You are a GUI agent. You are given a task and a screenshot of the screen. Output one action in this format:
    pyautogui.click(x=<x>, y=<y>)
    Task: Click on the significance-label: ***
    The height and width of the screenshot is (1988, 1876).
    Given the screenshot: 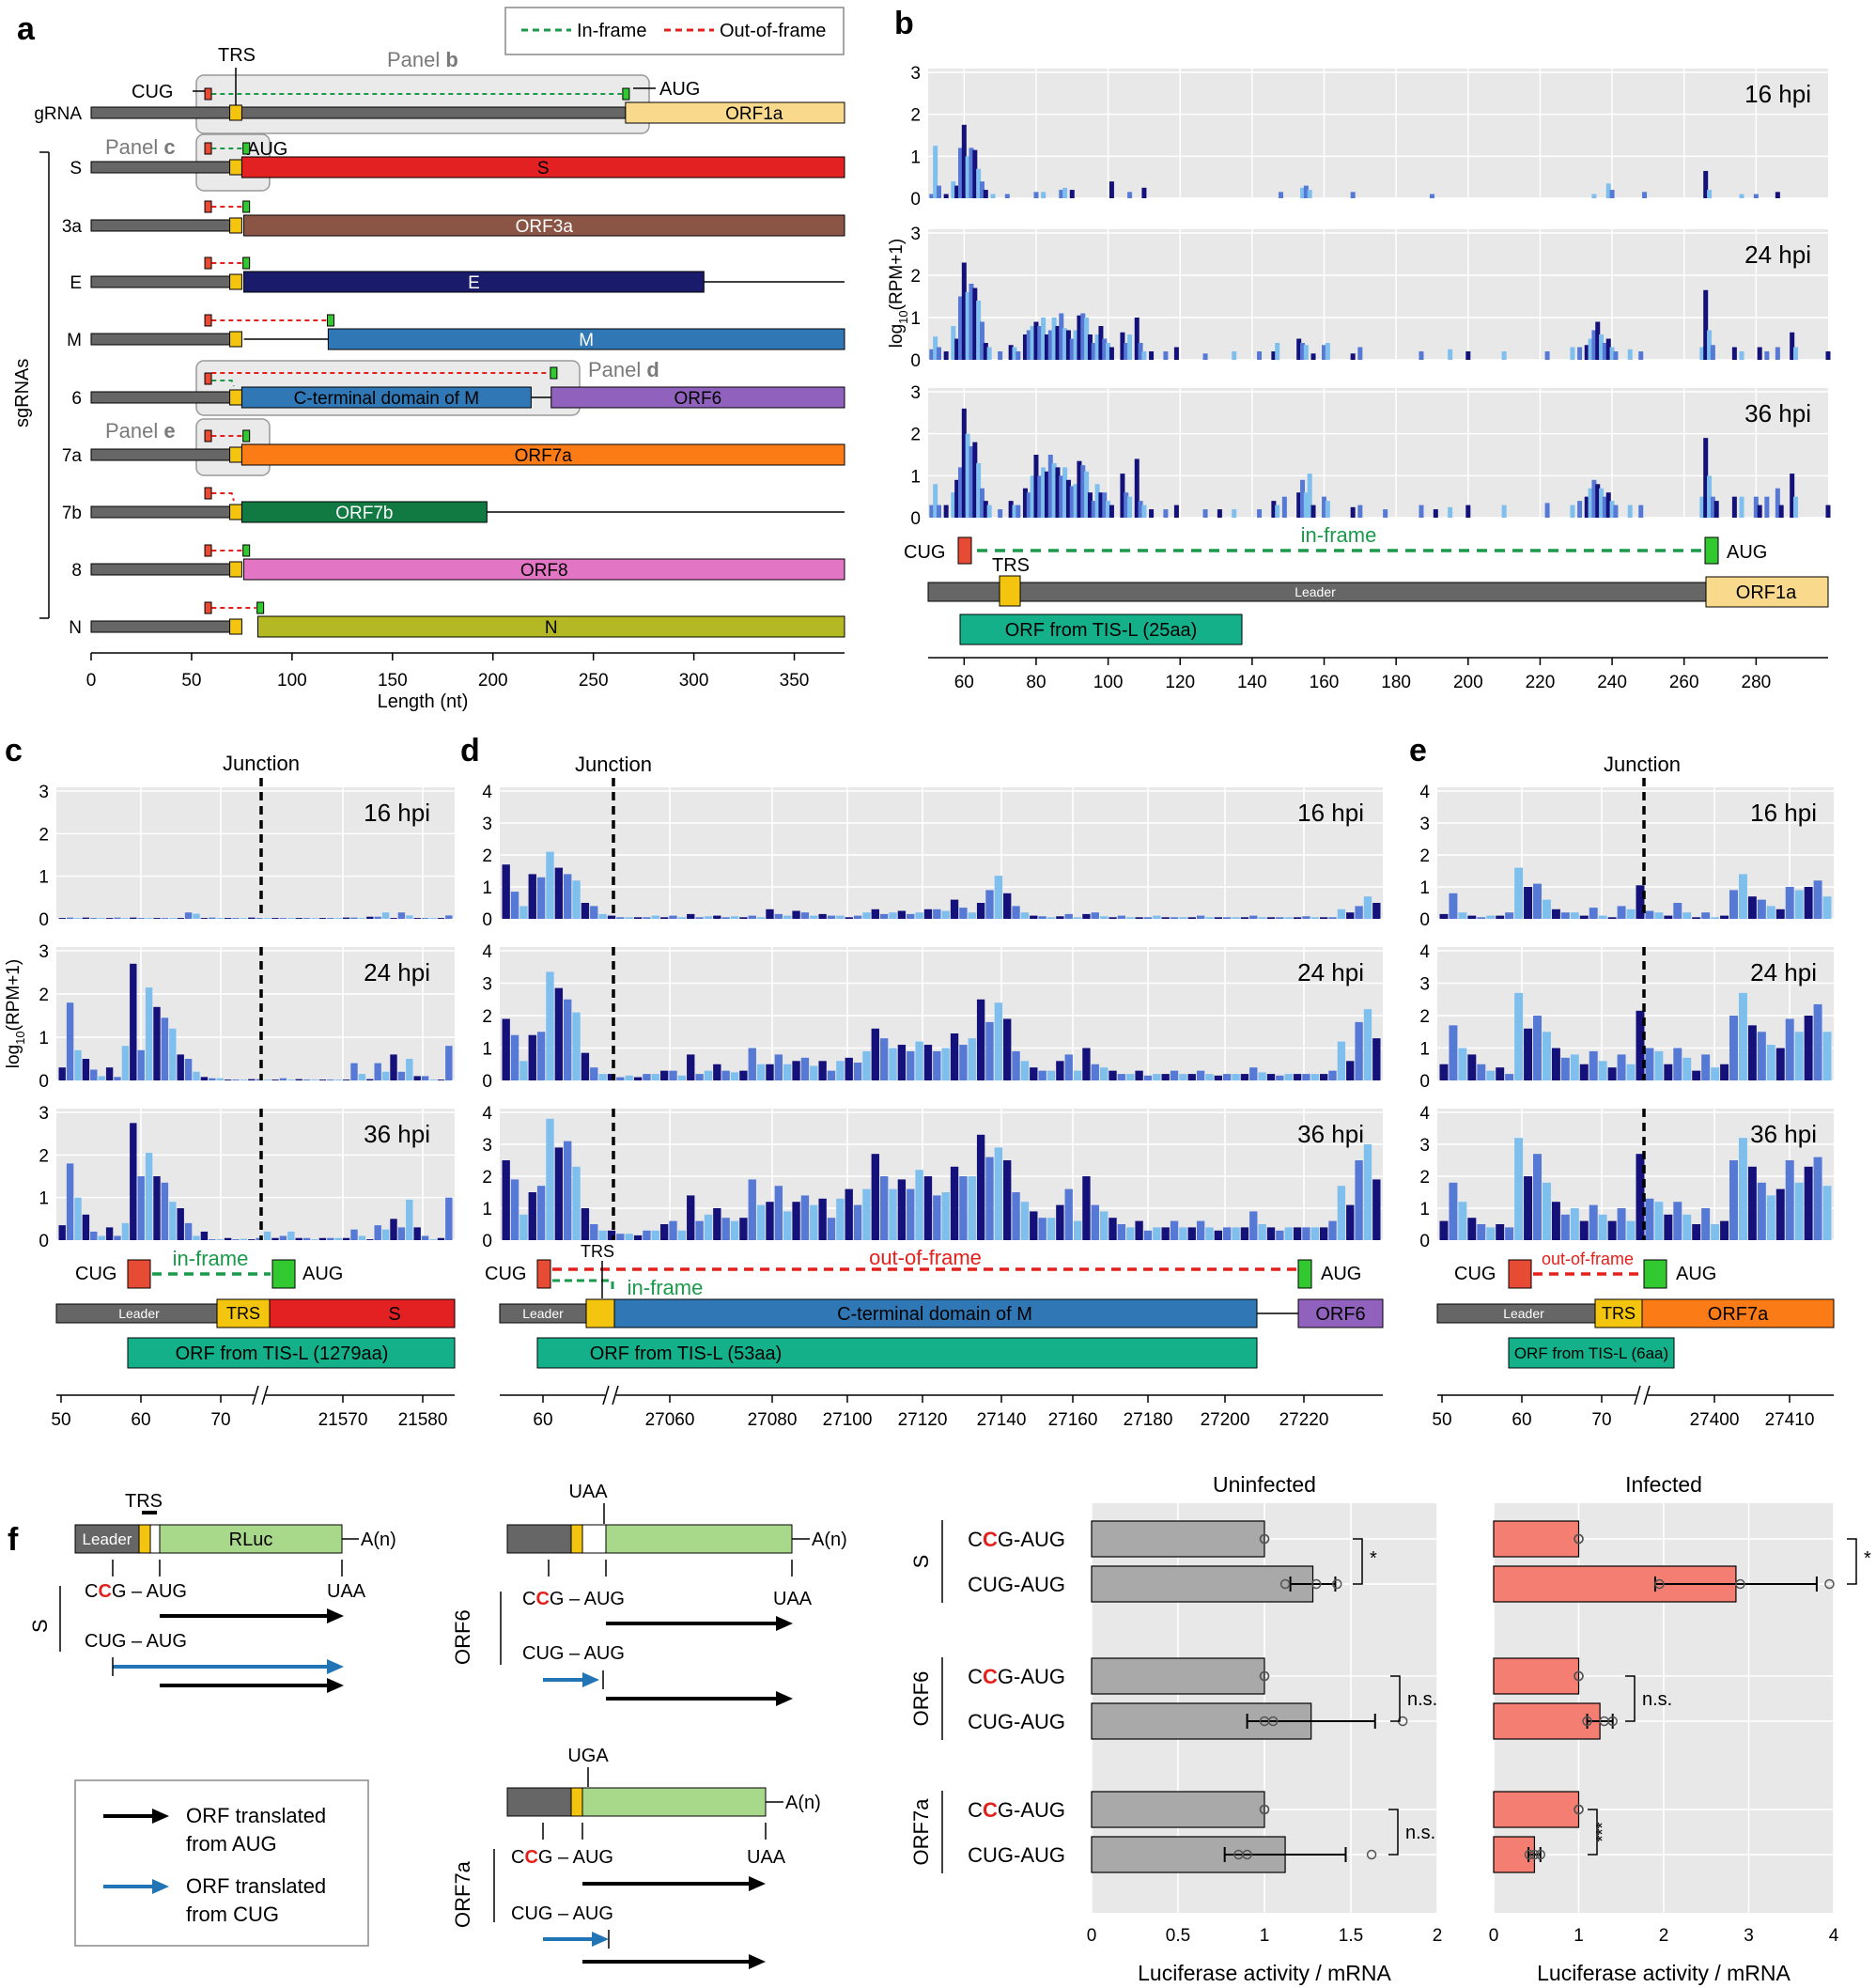 What is the action you would take?
    pyautogui.click(x=1602, y=1831)
    